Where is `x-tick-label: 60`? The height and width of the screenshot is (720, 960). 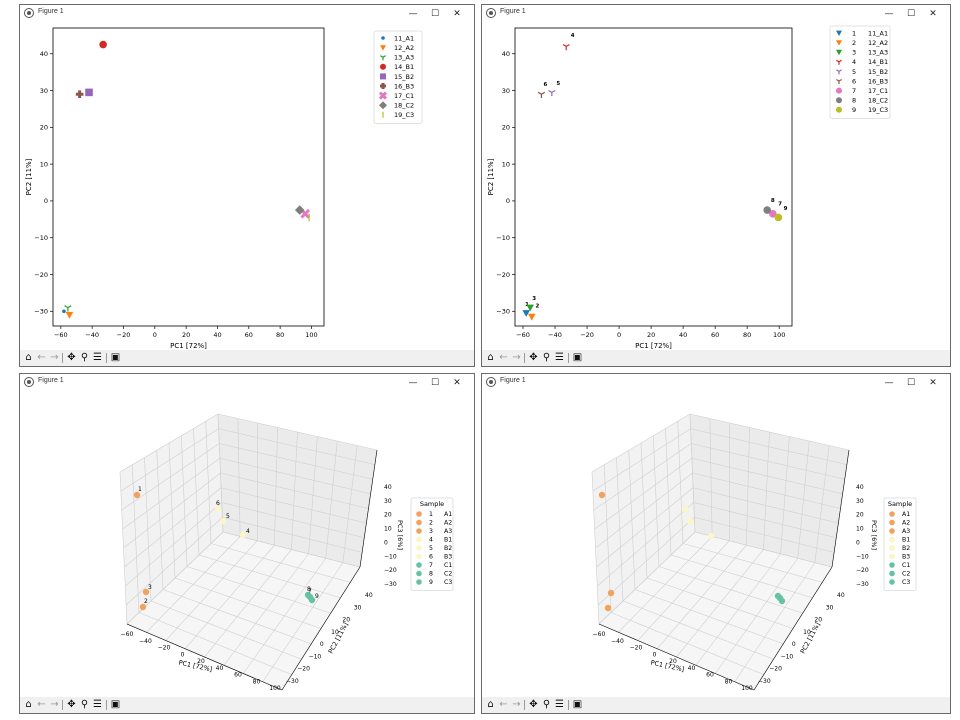
x-tick-label: 60 is located at coordinates (710, 675).